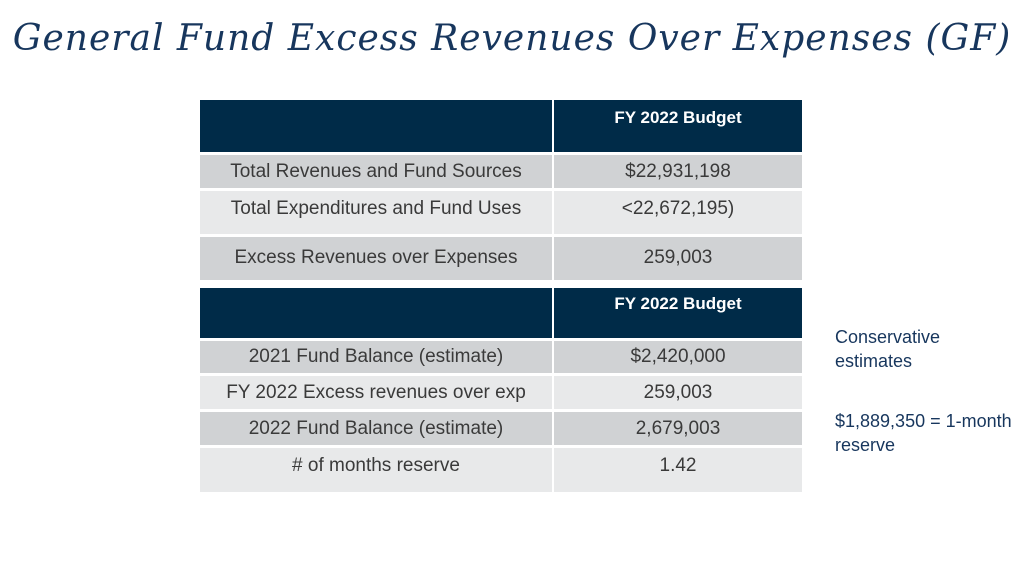  Describe the element at coordinates (377, 356) in the screenshot. I see `row-label: 2021 Fund Balance (estimate)` at that location.